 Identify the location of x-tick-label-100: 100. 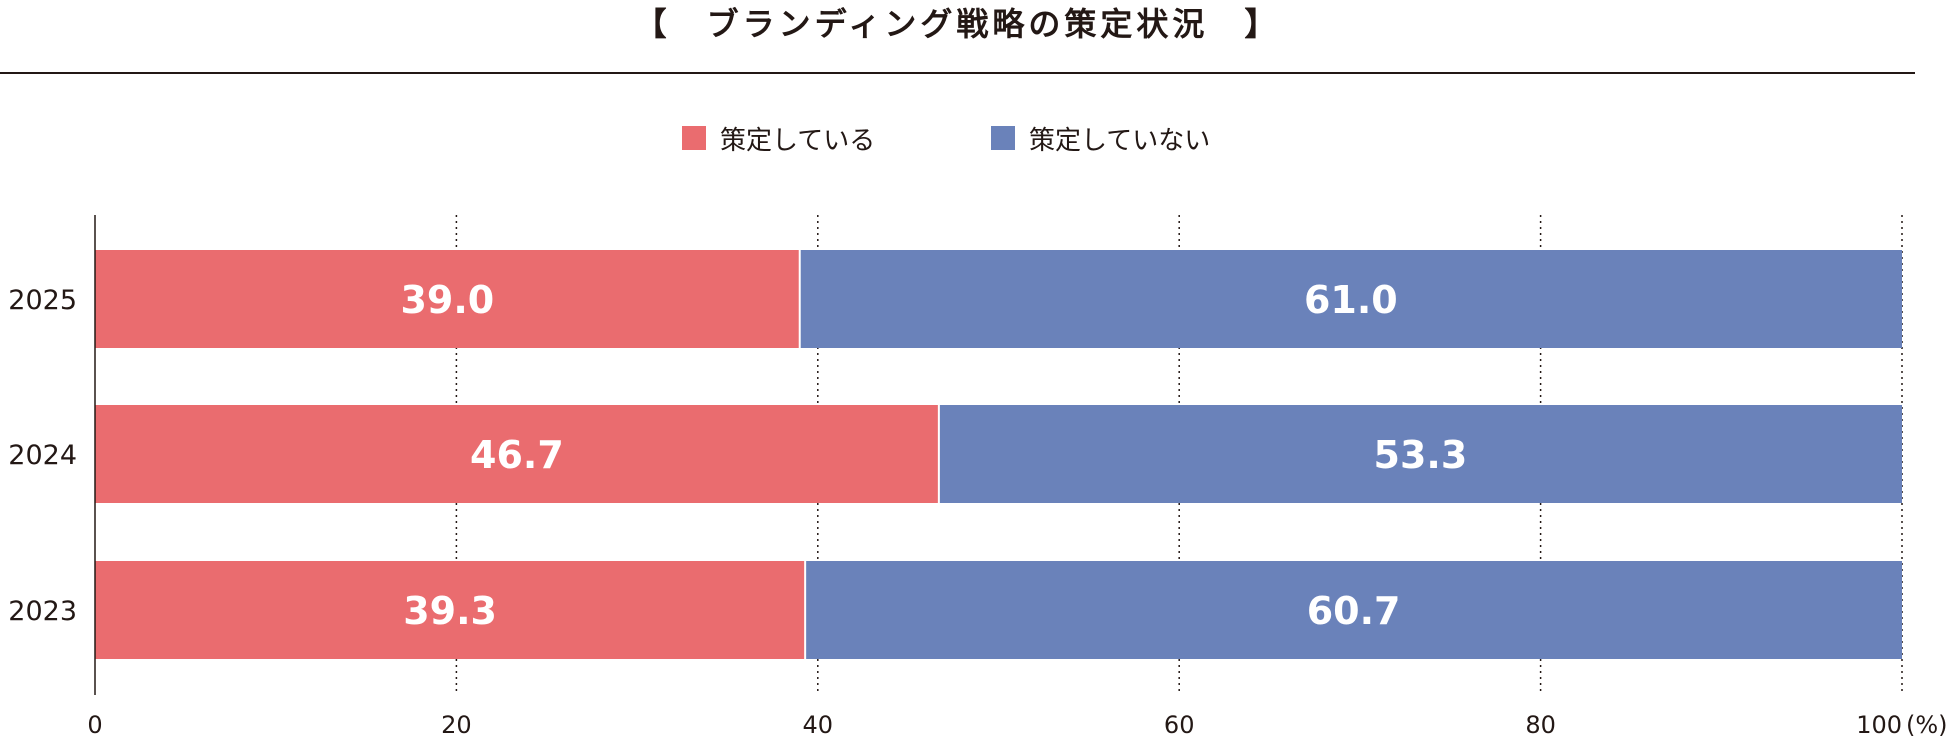
(1879, 725).